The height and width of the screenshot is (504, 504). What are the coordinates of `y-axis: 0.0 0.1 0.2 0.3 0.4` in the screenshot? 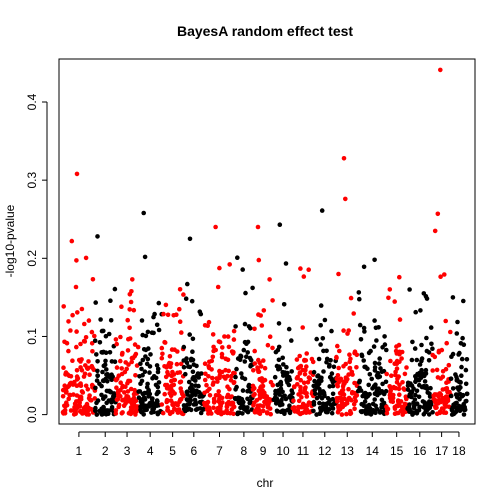 It's located at (36, 258).